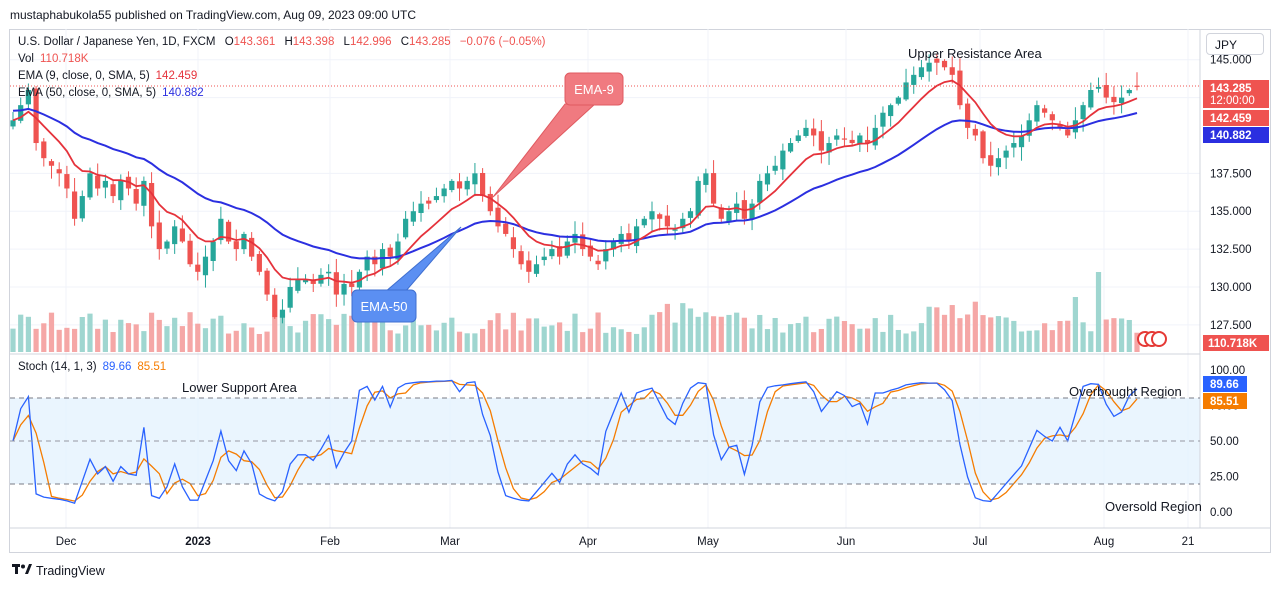  I want to click on currency-button: JPY, so click(1235, 44).